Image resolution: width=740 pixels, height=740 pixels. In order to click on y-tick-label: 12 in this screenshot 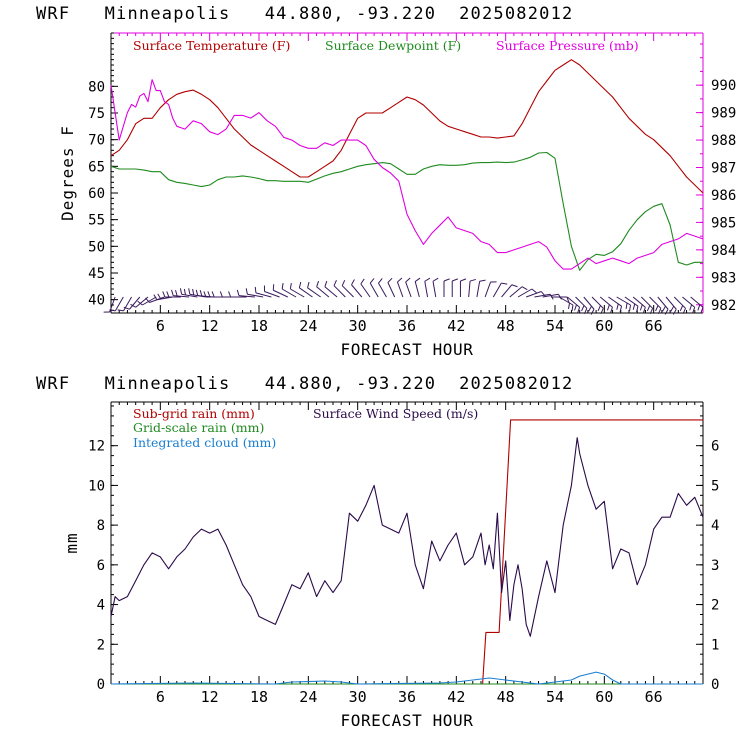, I will do `click(96, 447)`.